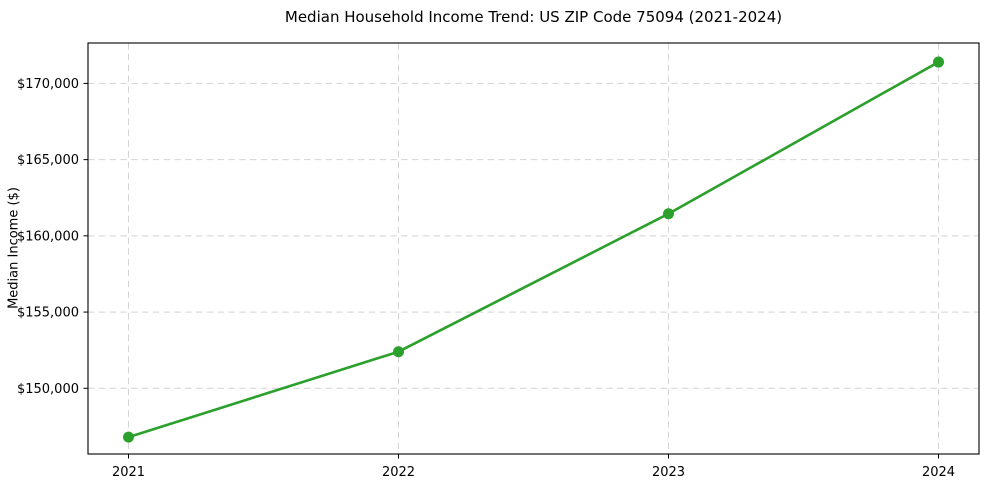 This screenshot has height=490, width=989. I want to click on x-tick-label: 2024, so click(938, 472).